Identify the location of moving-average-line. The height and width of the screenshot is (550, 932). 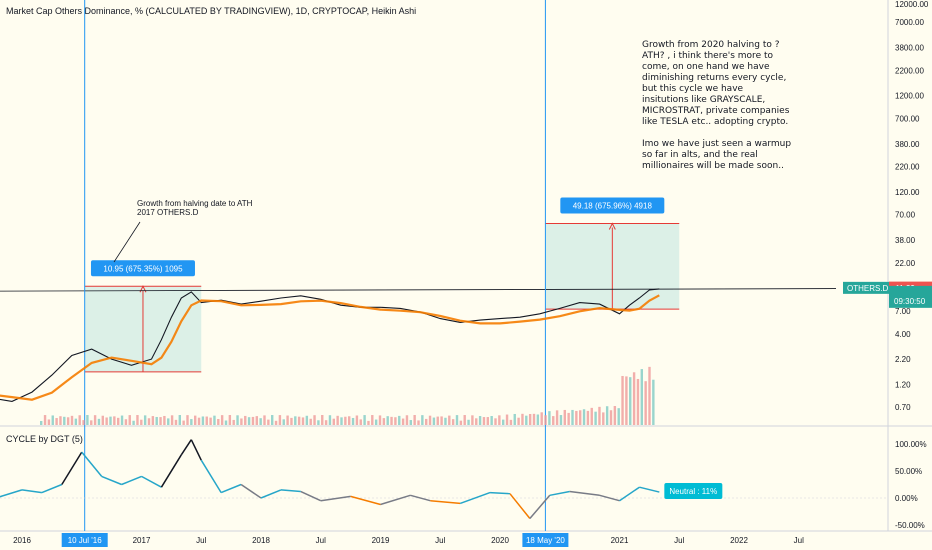
(330, 347).